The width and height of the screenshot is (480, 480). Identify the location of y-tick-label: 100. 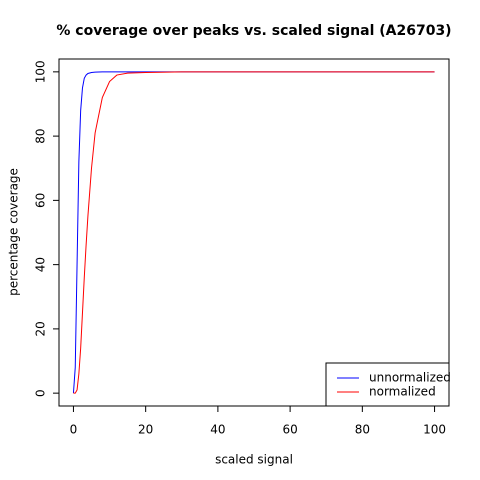
(41, 71).